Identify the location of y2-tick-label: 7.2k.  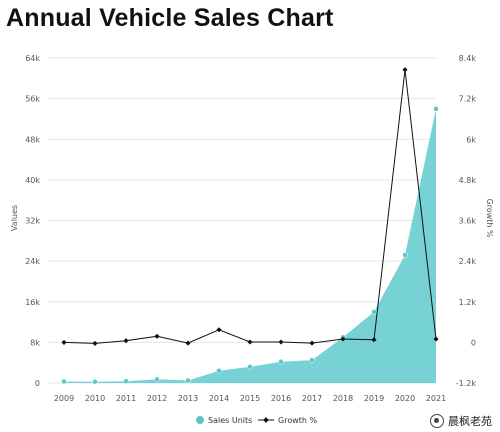
(468, 99).